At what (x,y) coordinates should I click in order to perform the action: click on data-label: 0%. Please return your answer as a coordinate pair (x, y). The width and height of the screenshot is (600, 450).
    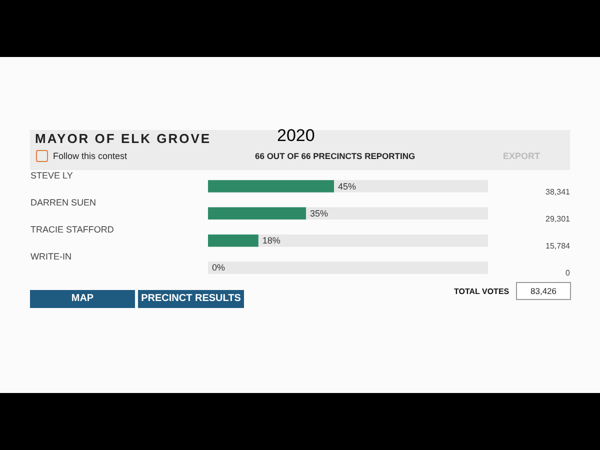
    Looking at the image, I should click on (219, 267).